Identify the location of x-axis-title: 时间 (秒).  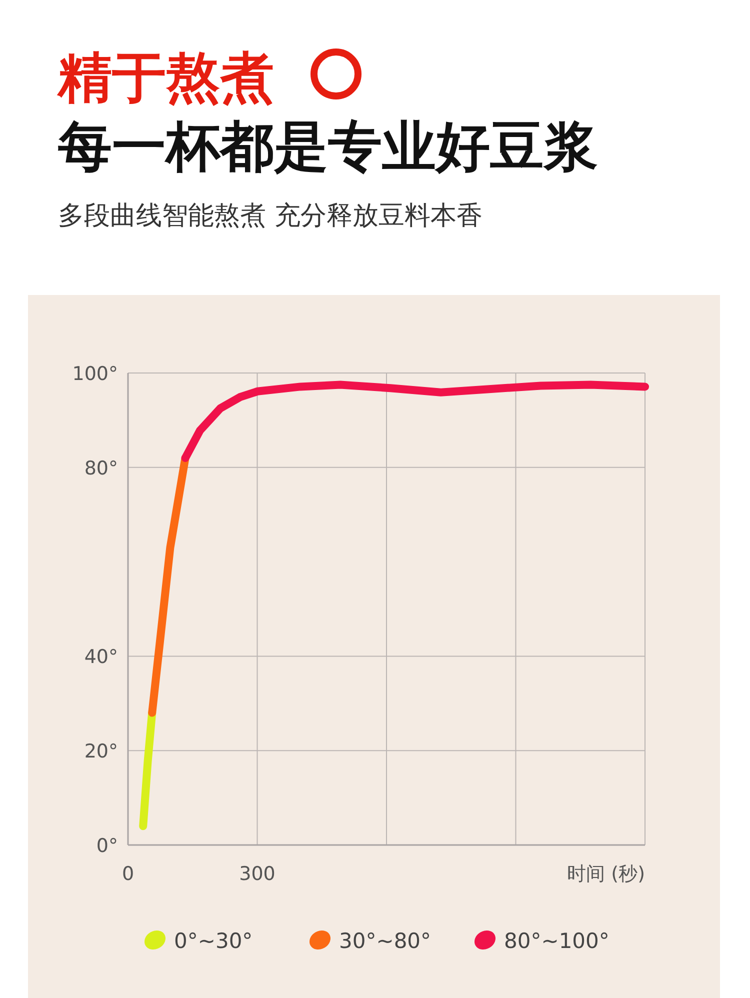
(606, 874).